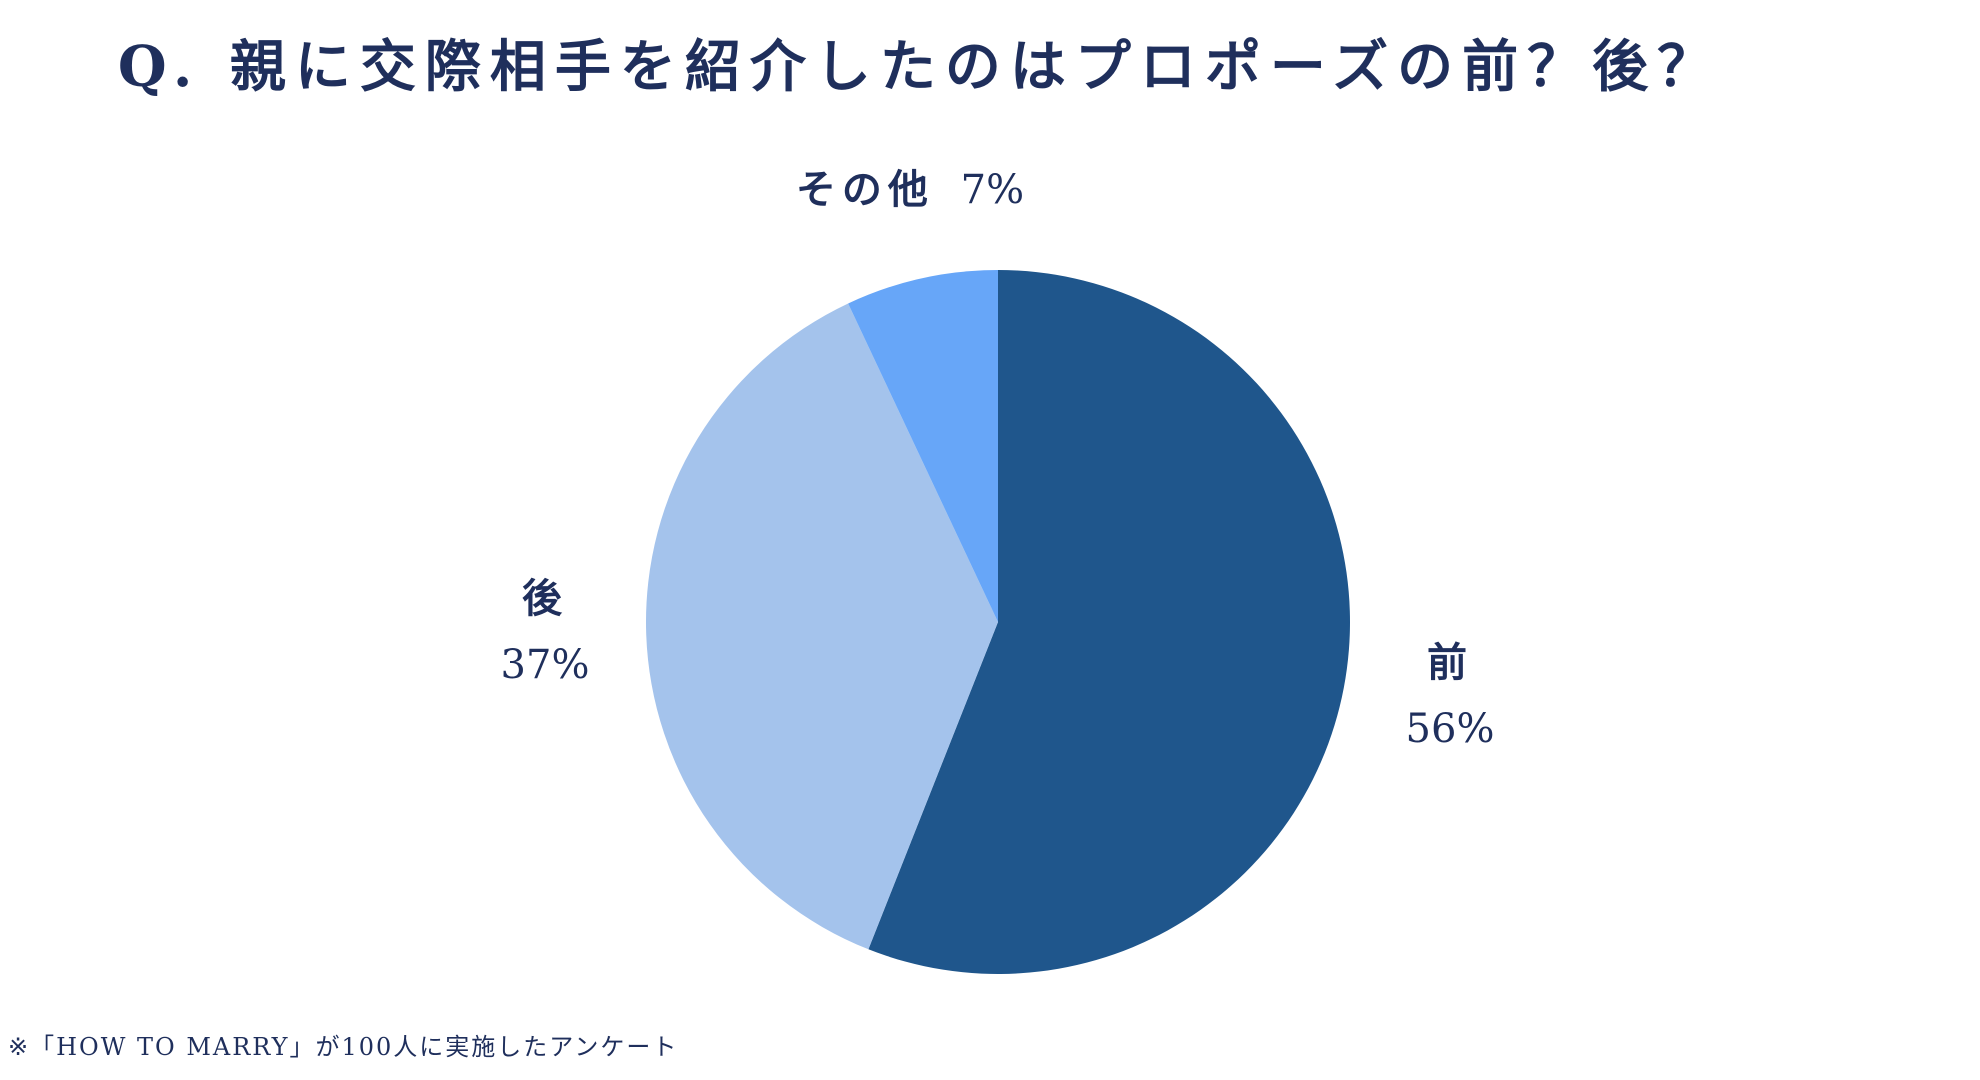  What do you see at coordinates (545, 632) in the screenshot?
I see `label-after: 後 37%` at bounding box center [545, 632].